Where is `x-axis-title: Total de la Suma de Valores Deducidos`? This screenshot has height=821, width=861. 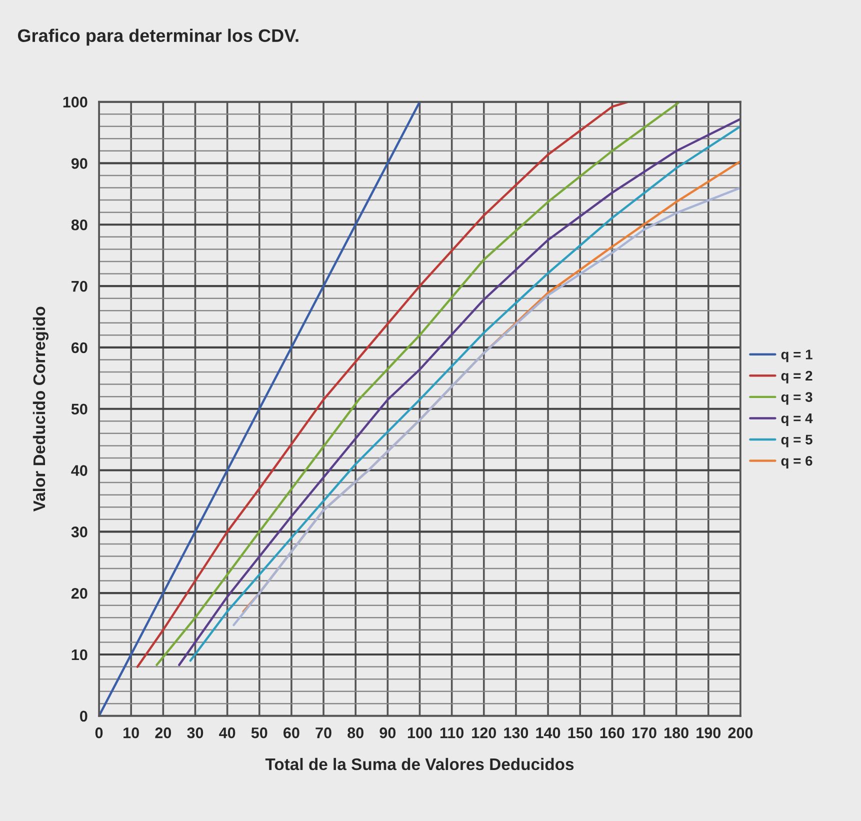
x-axis-title: Total de la Suma de Valores Deducidos is located at coordinates (419, 764).